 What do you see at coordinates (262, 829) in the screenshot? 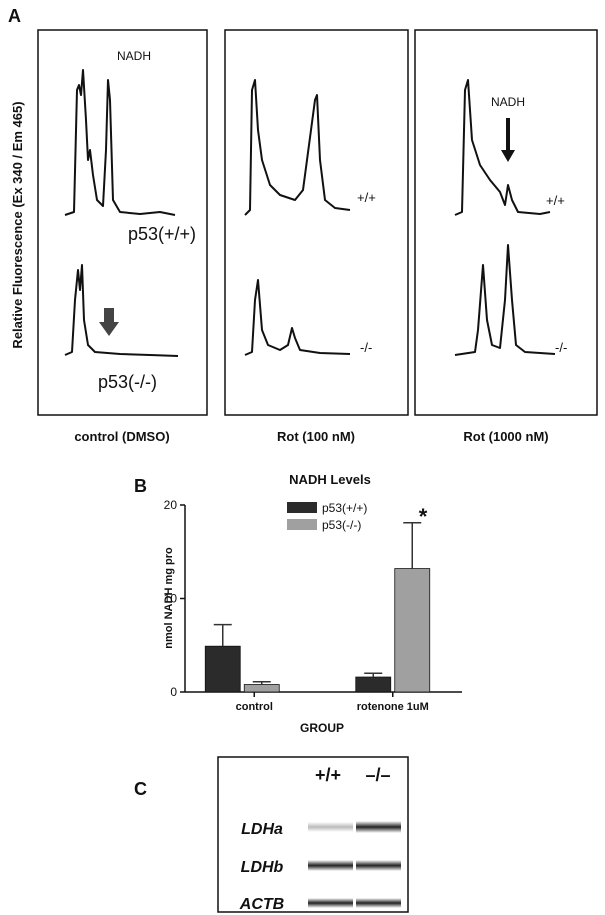
I see `row-label: LDHa` at bounding box center [262, 829].